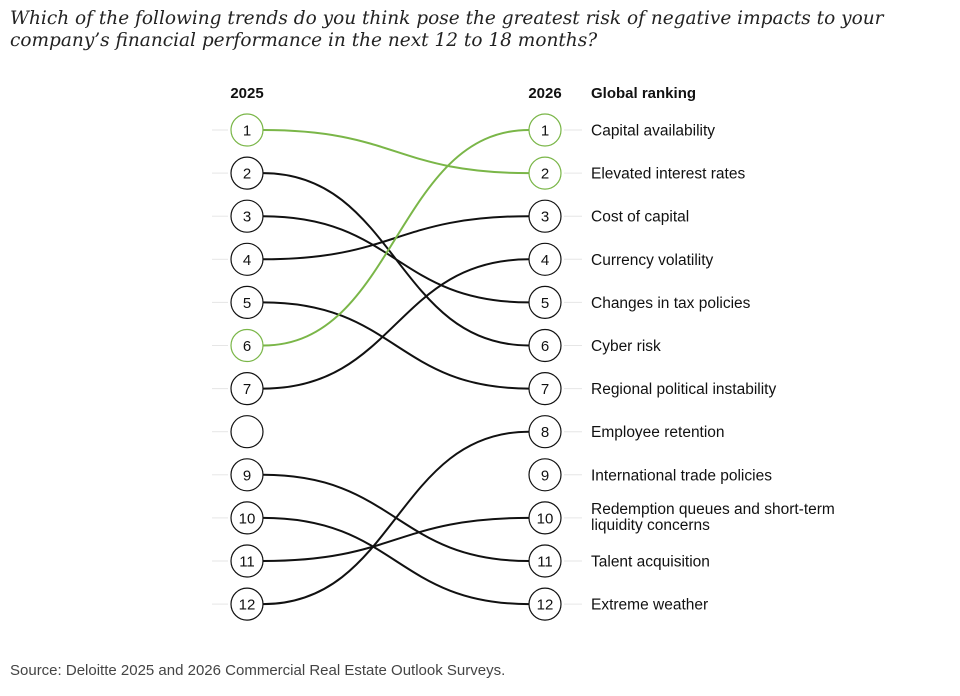  What do you see at coordinates (652, 260) in the screenshot?
I see `trend-label: Currency volatility` at bounding box center [652, 260].